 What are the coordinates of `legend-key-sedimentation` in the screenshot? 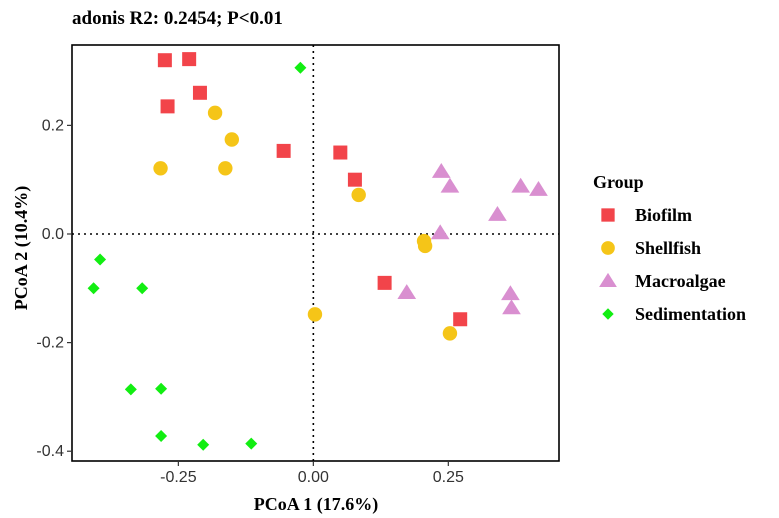 It's located at (608, 314).